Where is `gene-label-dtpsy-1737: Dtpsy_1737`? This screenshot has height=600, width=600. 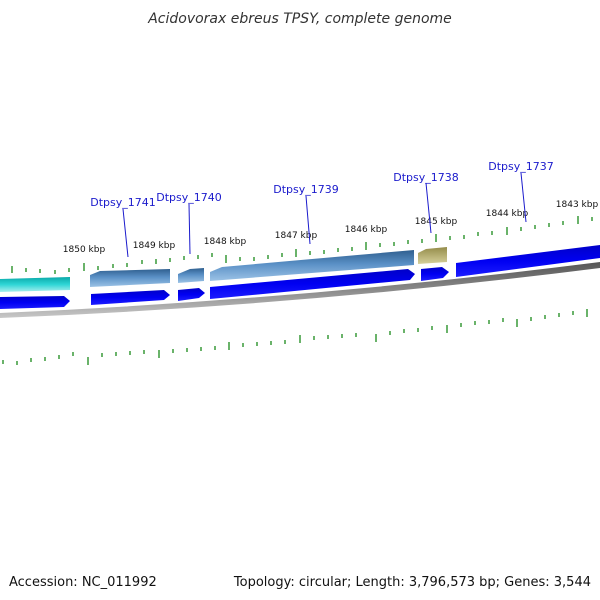 gene-label-dtpsy-1737: Dtpsy_1737 is located at coordinates (521, 166).